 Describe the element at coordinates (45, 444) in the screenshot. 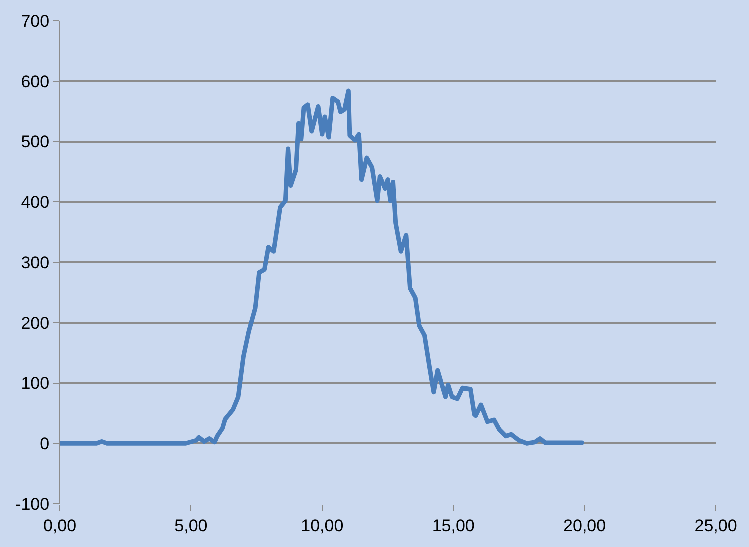

I see `y-tick-label: 0` at that location.